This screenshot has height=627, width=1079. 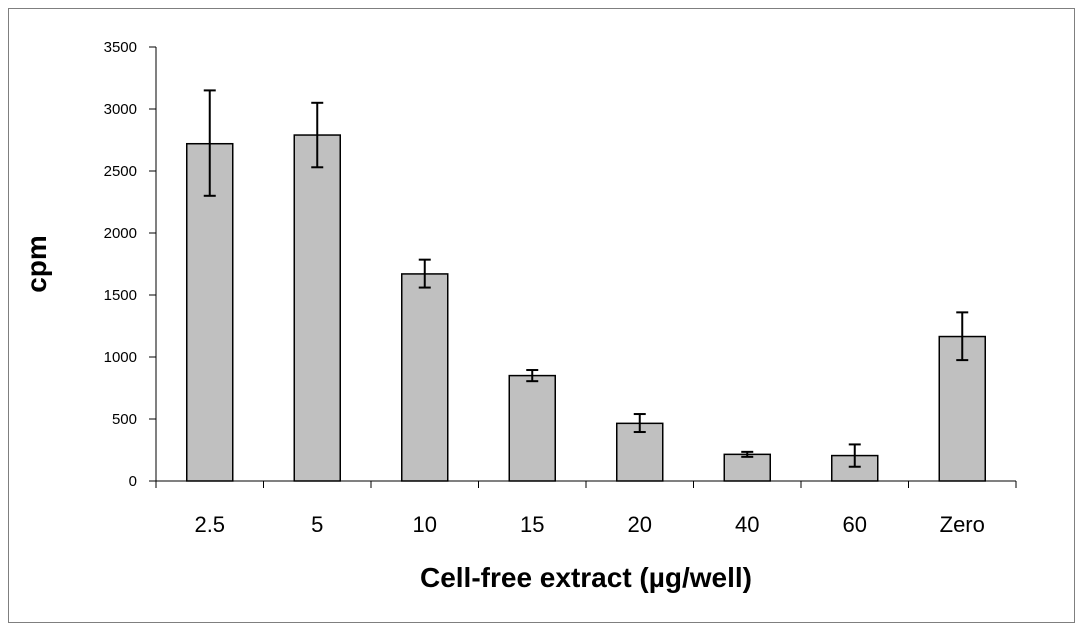 I want to click on y-tick-label: 2500, so click(x=120, y=171).